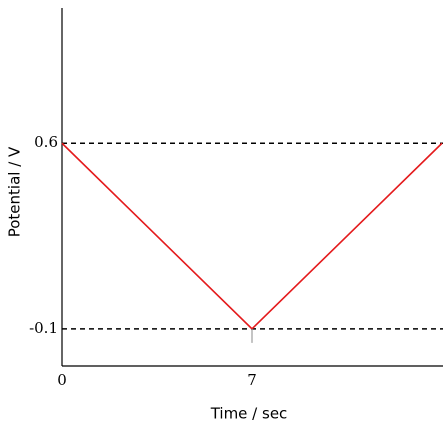 The image size is (448, 428). Describe the element at coordinates (46, 142) in the screenshot. I see `y-tick-label: 0.6` at that location.